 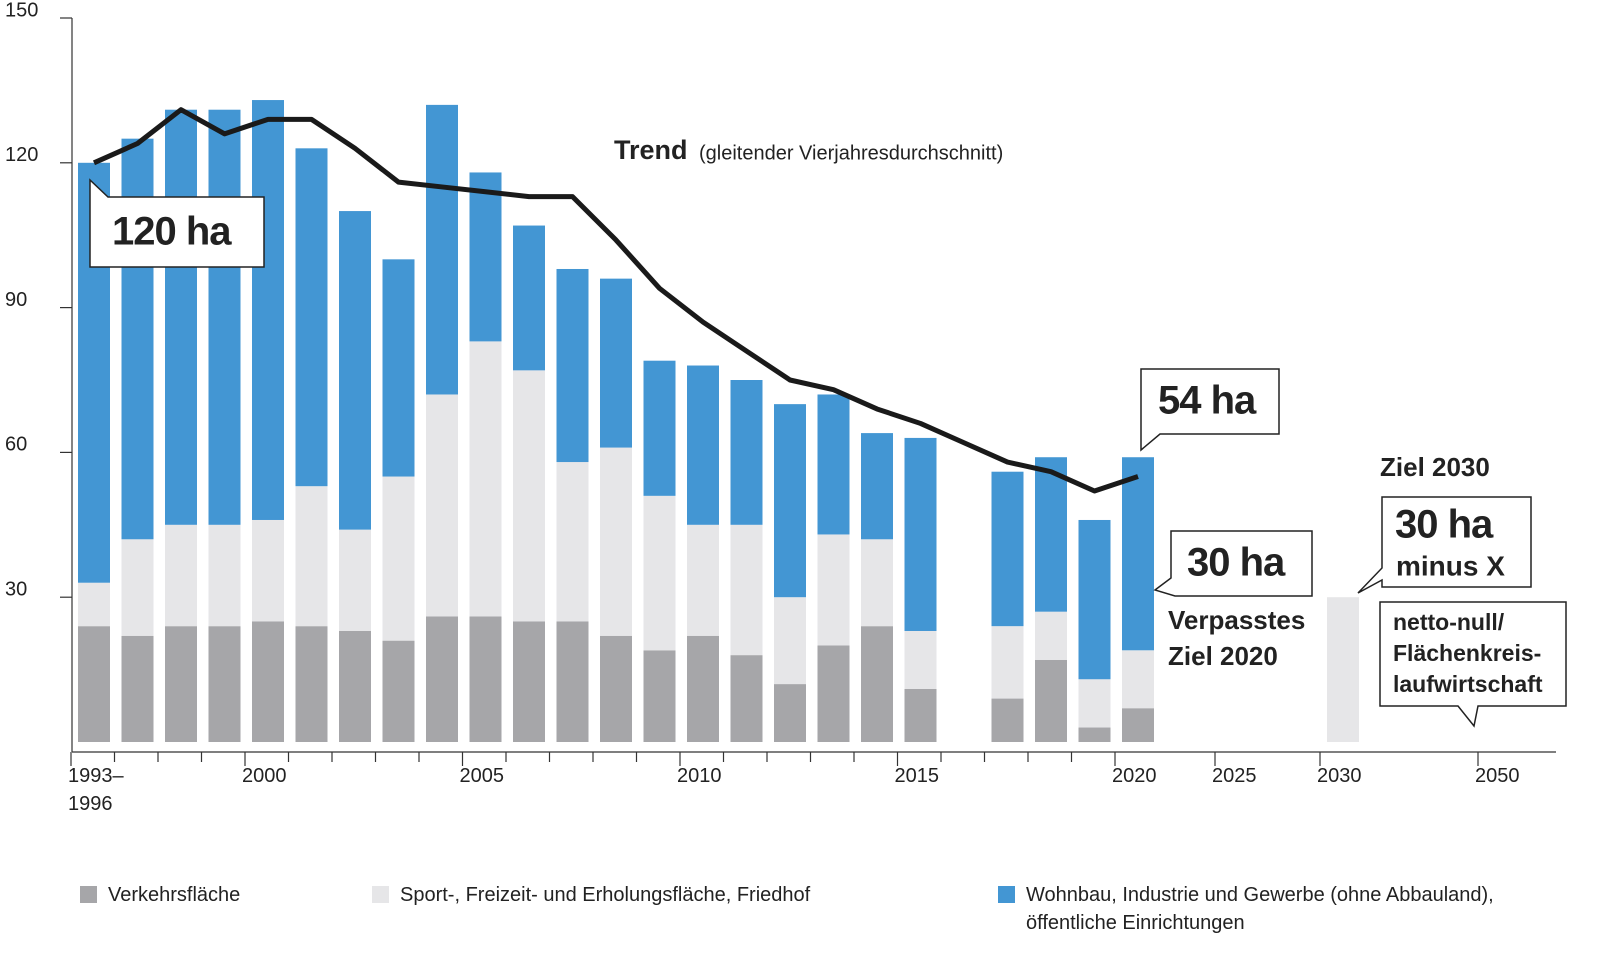 I want to click on missed-goal-text: Verpasstes, so click(x=1236, y=620).